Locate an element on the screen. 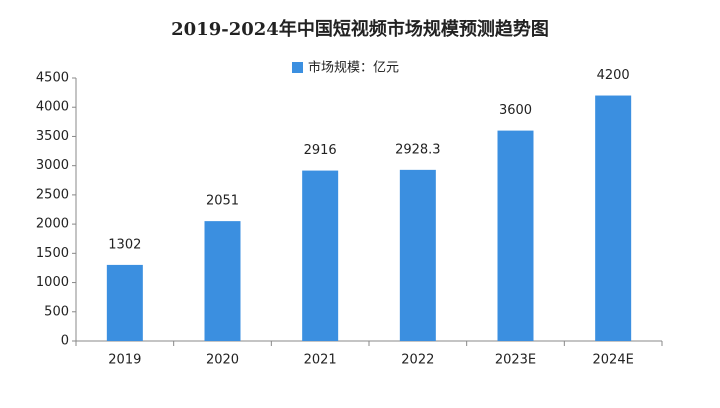 The image size is (720, 408). chart-title: 2019-2024年中国短视频市场规模预测趋势图 is located at coordinates (360, 29).